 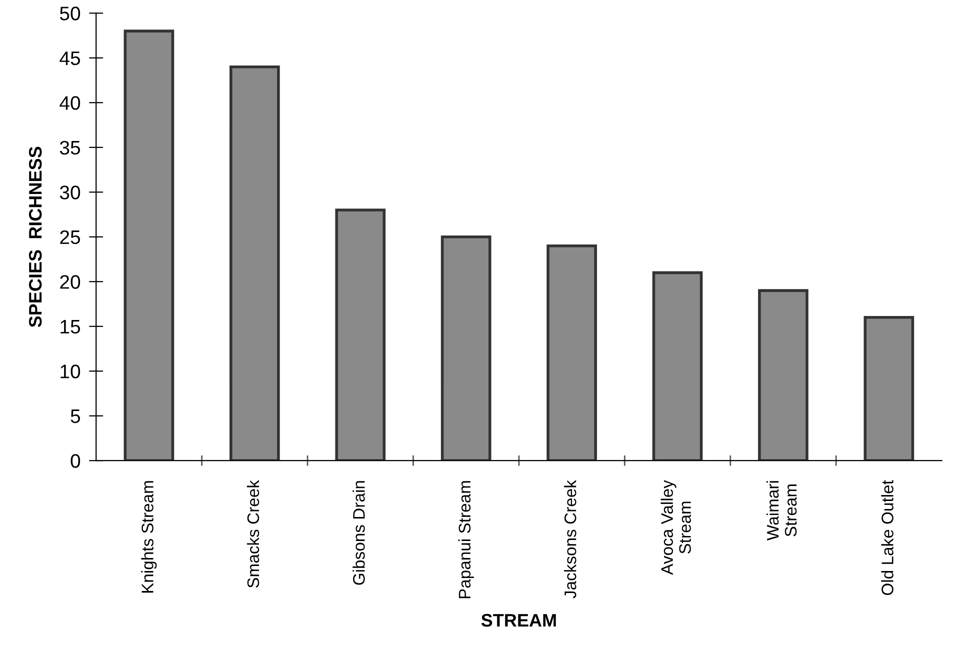 What do you see at coordinates (75, 417) in the screenshot?
I see `y-tick-label: 5` at bounding box center [75, 417].